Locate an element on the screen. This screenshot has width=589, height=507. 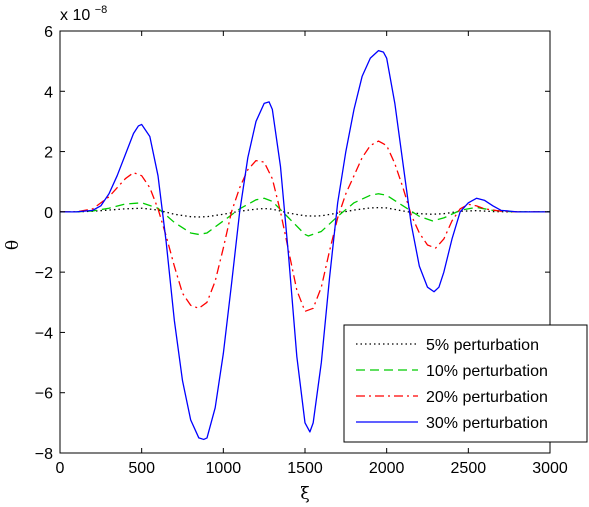
y-axis-label: θ is located at coordinates (13, 245).